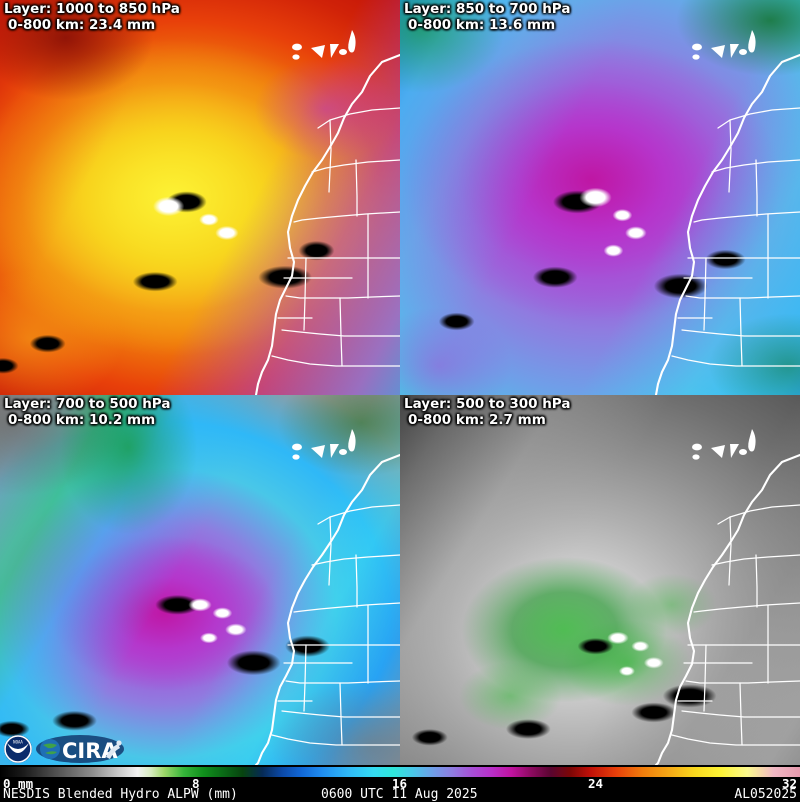  I want to click on timestamp: 0600 UTC 11 Aug 2025, so click(399, 794).